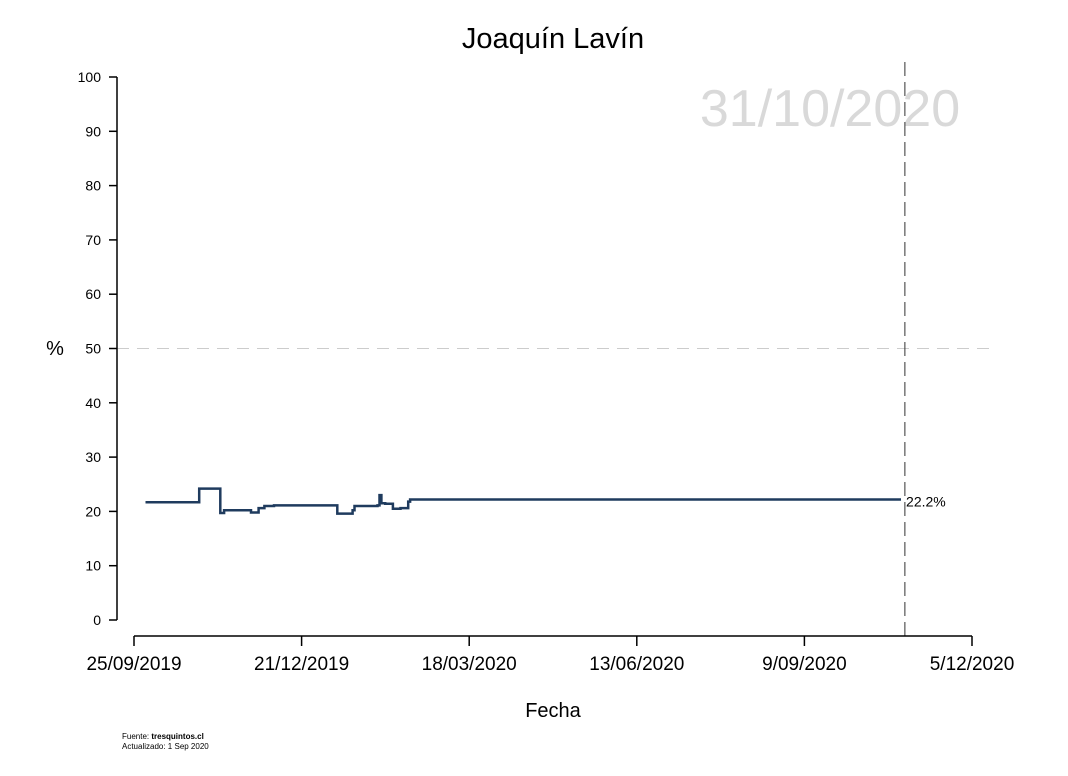  I want to click on x-tick-label: 13/06/2020, so click(636, 664).